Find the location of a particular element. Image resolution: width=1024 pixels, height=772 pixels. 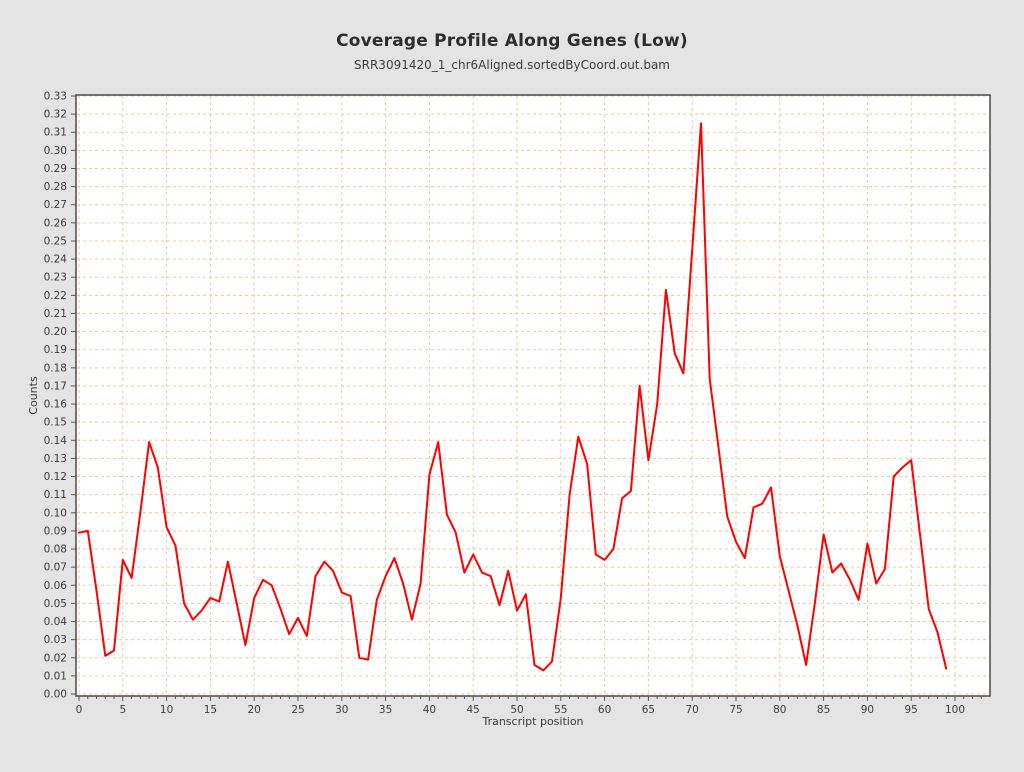

svg-text: 45 is located at coordinates (473, 710).